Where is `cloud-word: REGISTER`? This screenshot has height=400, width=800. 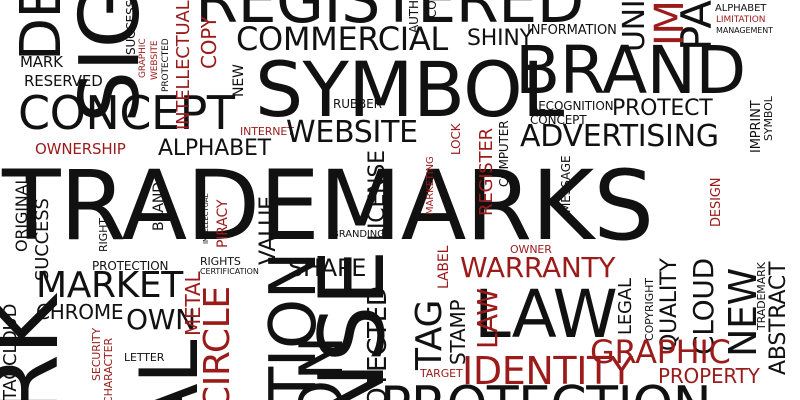 cloud-word: REGISTER is located at coordinates (486, 172).